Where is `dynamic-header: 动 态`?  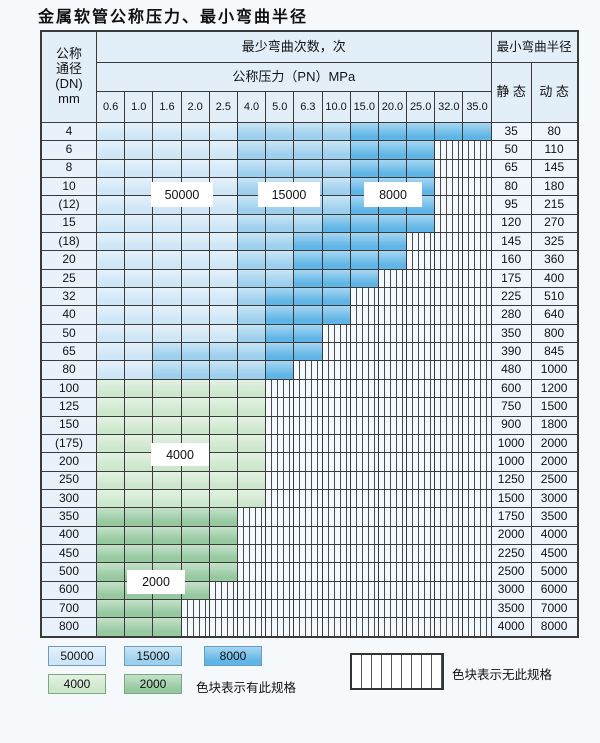 dynamic-header: 动 态 is located at coordinates (554, 92).